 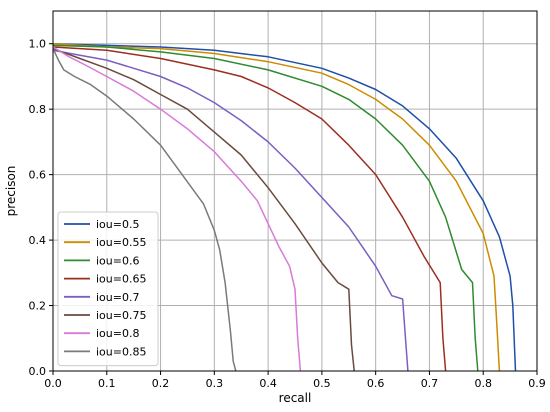 I want to click on y-tick-label: 0.0, so click(x=38, y=371).